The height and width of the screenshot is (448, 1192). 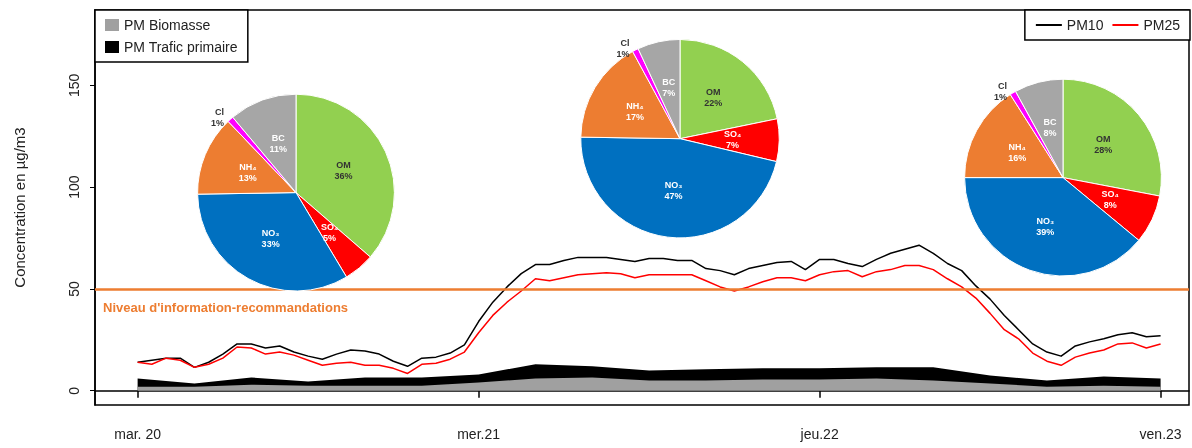 What do you see at coordinates (819, 434) in the screenshot?
I see `x-tick-label: jeu.22` at bounding box center [819, 434].